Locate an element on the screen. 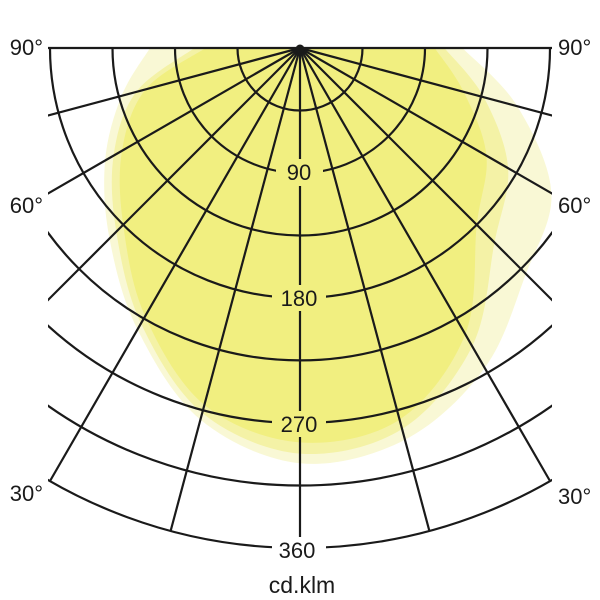 The image size is (600, 600). radial-tick-90: 90 is located at coordinates (299, 172).